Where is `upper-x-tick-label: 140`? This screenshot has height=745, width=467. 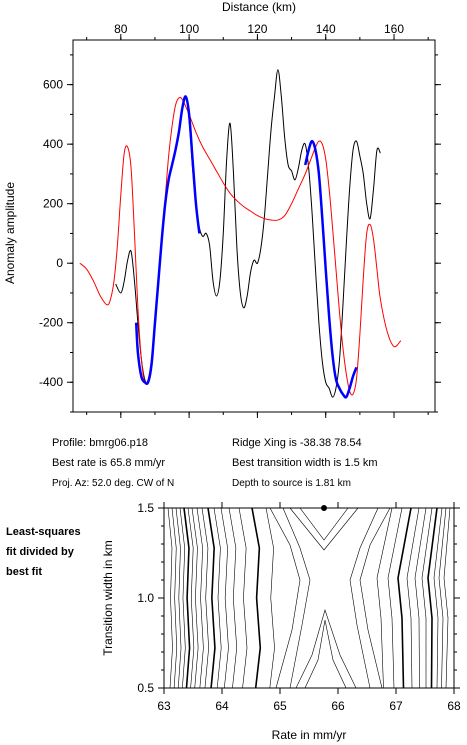 upper-x-tick-label: 140 is located at coordinates (326, 29).